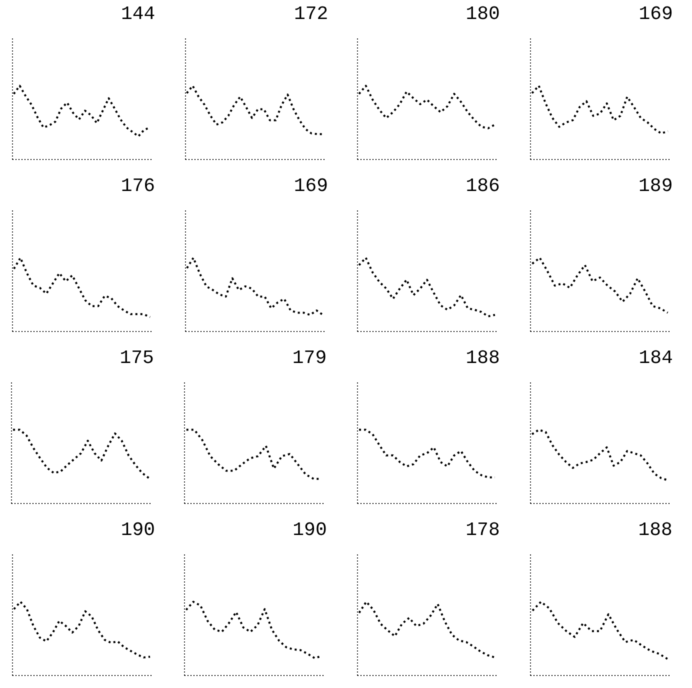  What do you see at coordinates (655, 186) in the screenshot?
I see `chart-title: 189` at bounding box center [655, 186].